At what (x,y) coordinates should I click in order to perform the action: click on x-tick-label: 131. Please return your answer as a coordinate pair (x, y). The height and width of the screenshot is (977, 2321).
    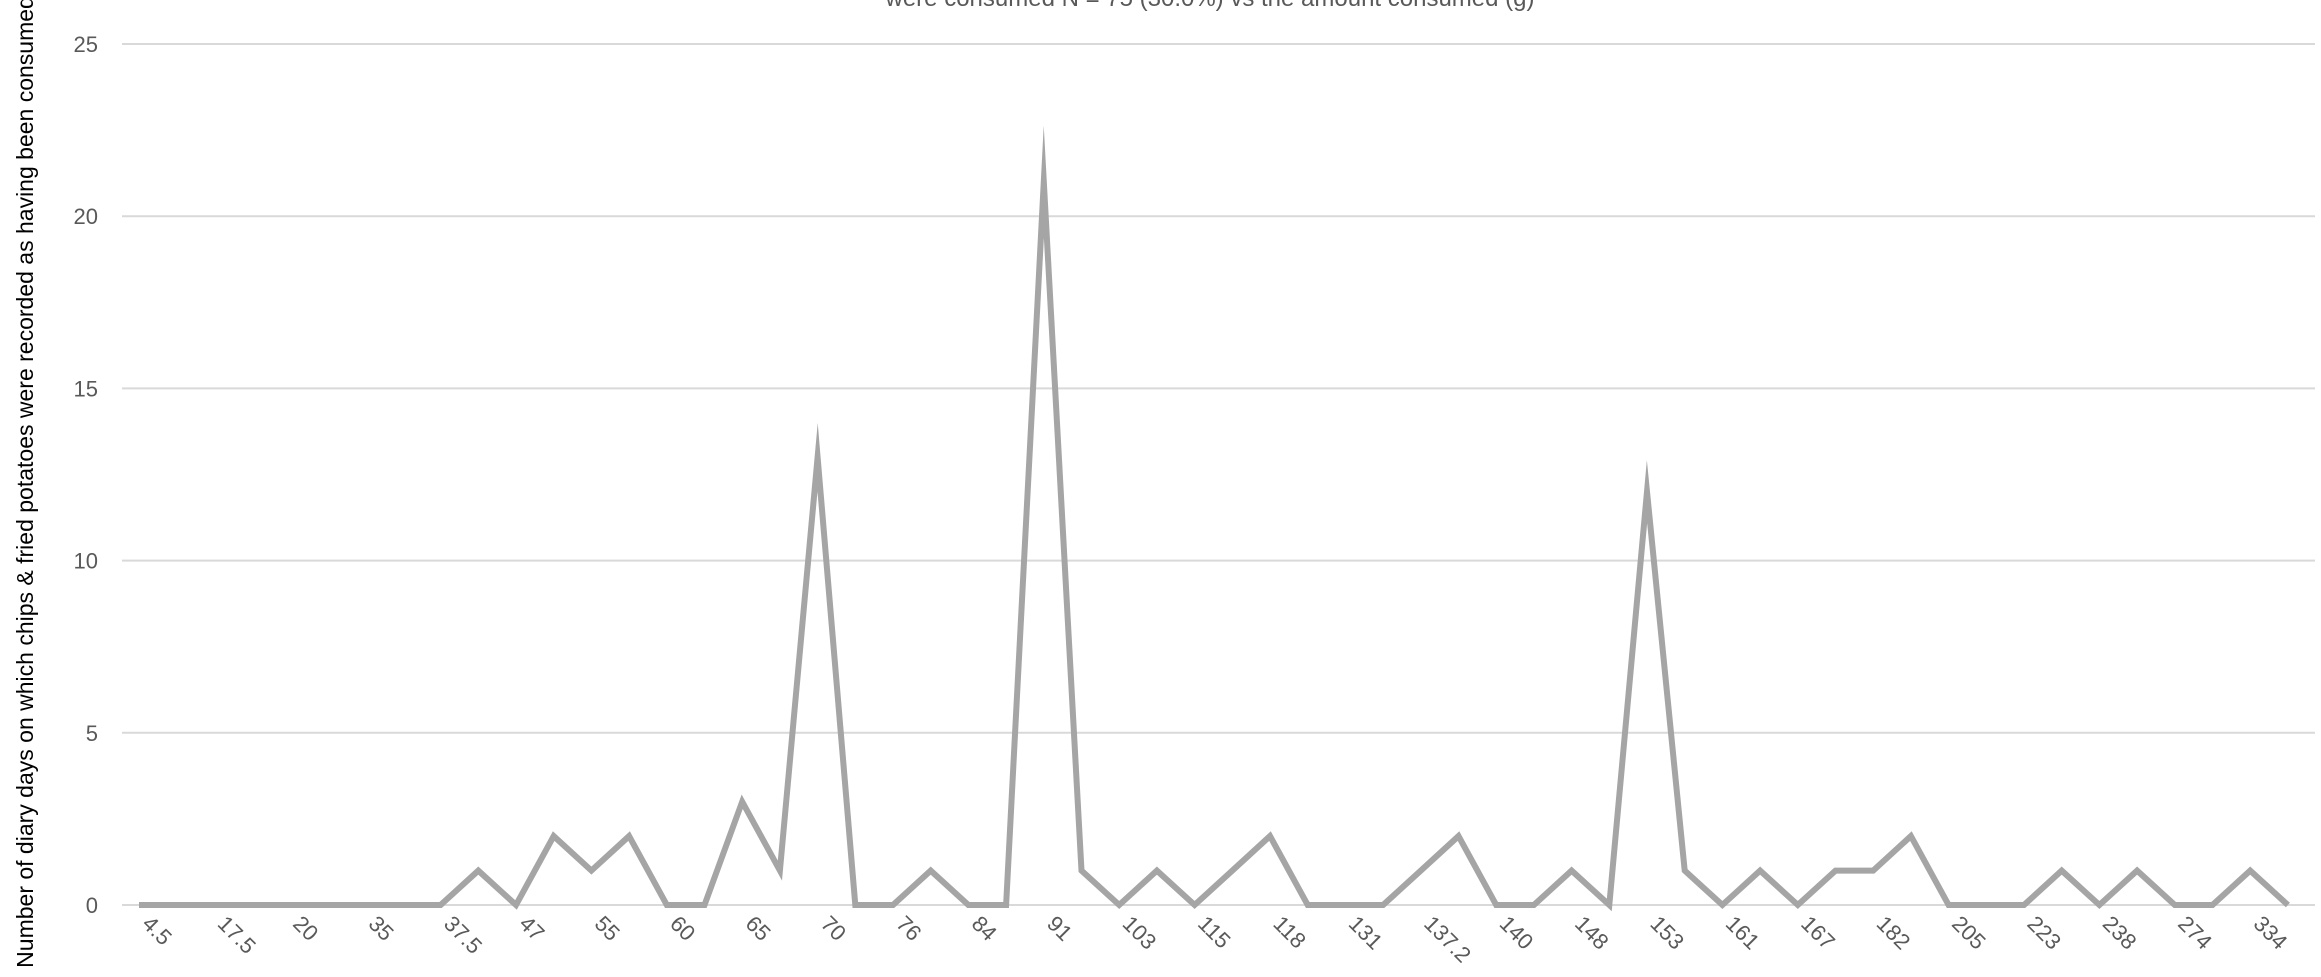
    Looking at the image, I should click on (1366, 933).